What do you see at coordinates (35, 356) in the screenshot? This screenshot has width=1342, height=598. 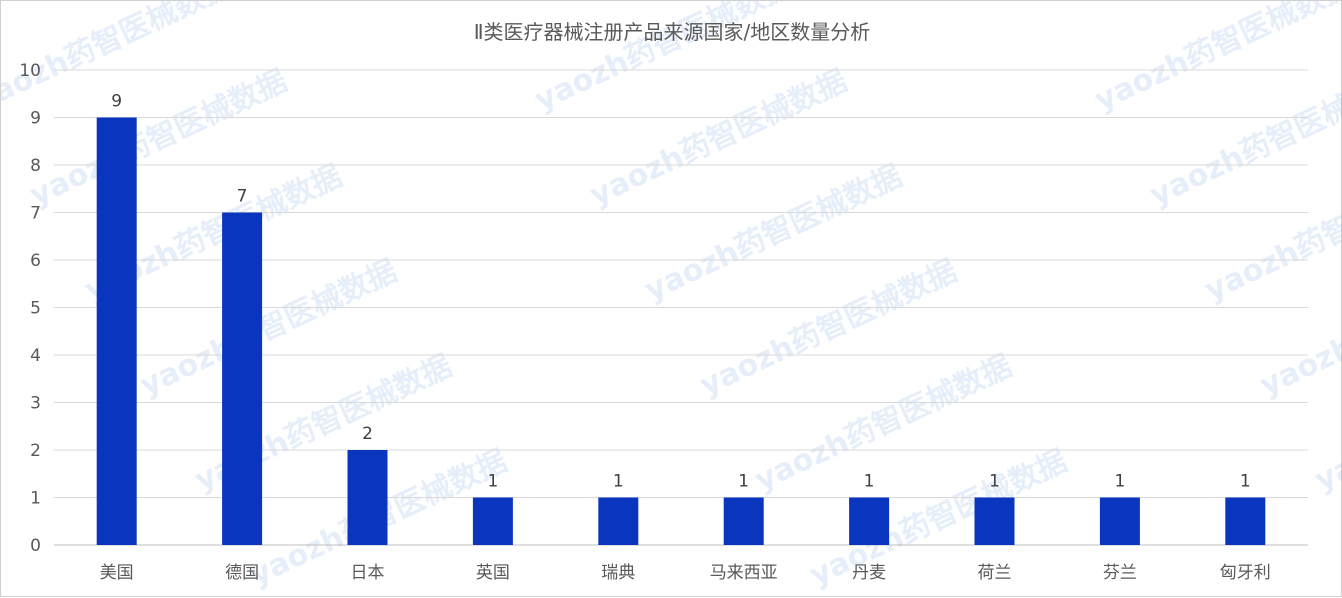 I see `y-tick-label: 4` at bounding box center [35, 356].